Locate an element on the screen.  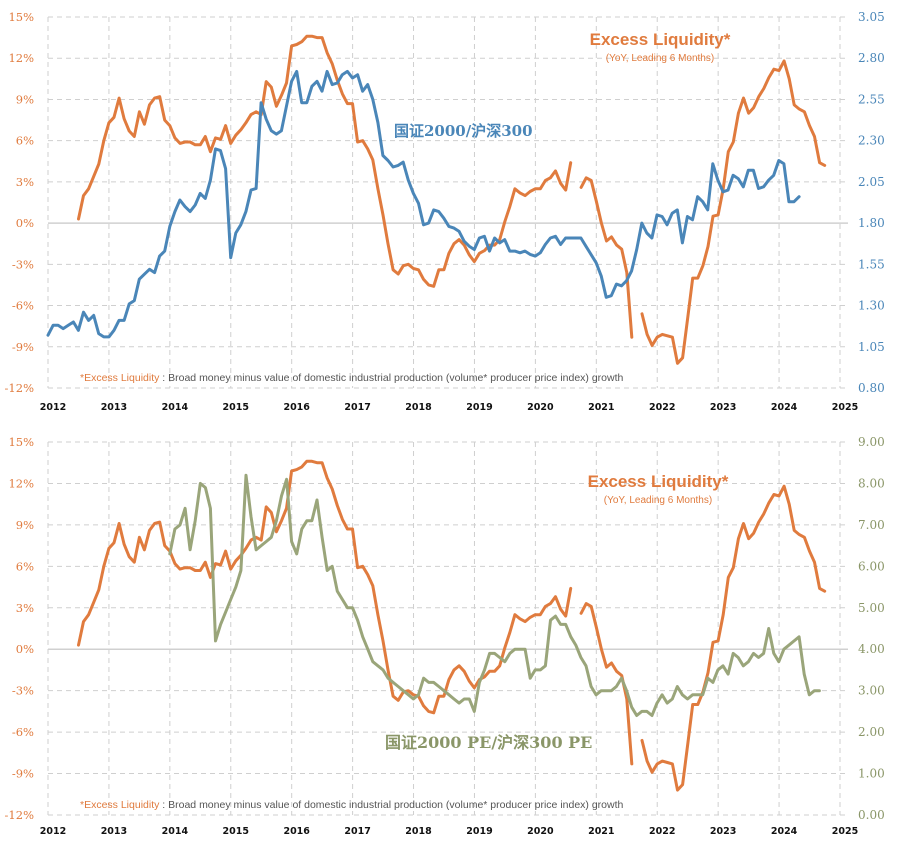
y-right-tick-label: 0.00 is located at coordinates (871, 815).